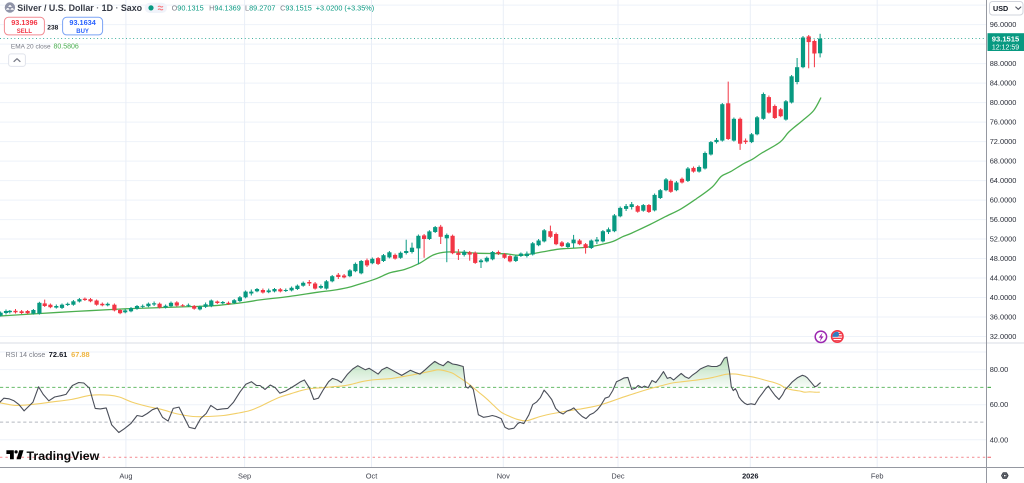 The height and width of the screenshot is (483, 1024). Describe the element at coordinates (1003, 102) in the screenshot. I see `svg-text: 80.0000` at that location.